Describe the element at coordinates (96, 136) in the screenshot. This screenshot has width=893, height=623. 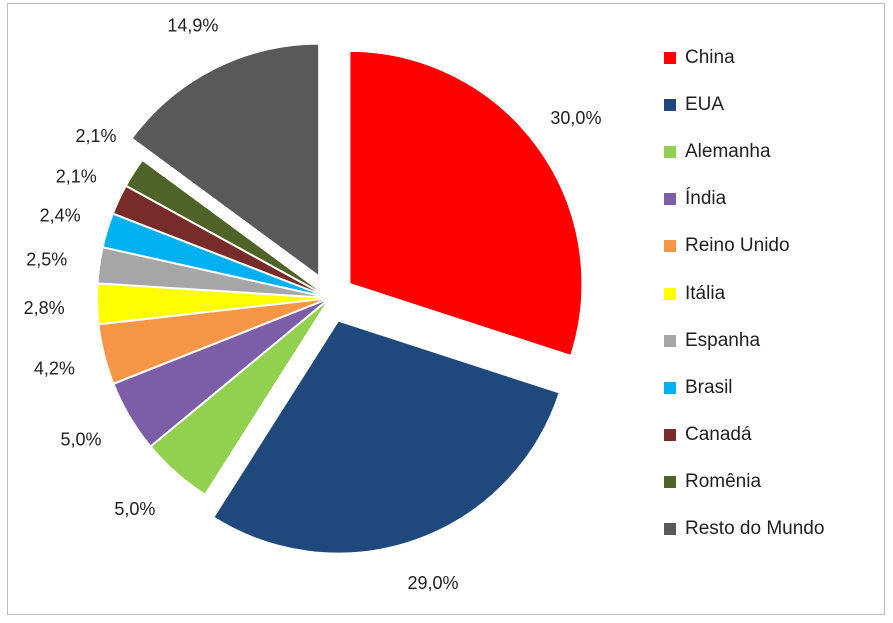
I see `slice-label-romênia: 2,1%` at that location.